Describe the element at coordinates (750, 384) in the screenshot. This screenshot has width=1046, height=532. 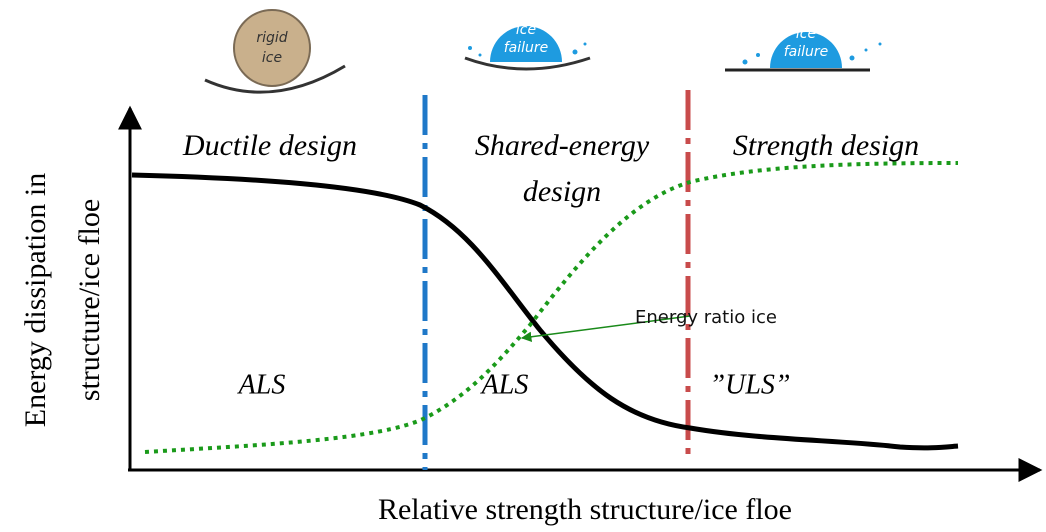
I see `limit-state: ”ULS”` at that location.